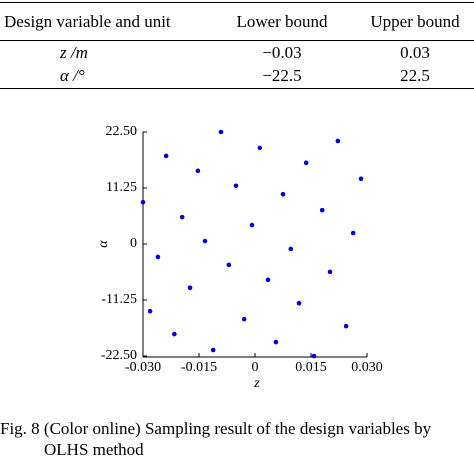  I want to click on x-tick-label: -0.015, so click(199, 367).